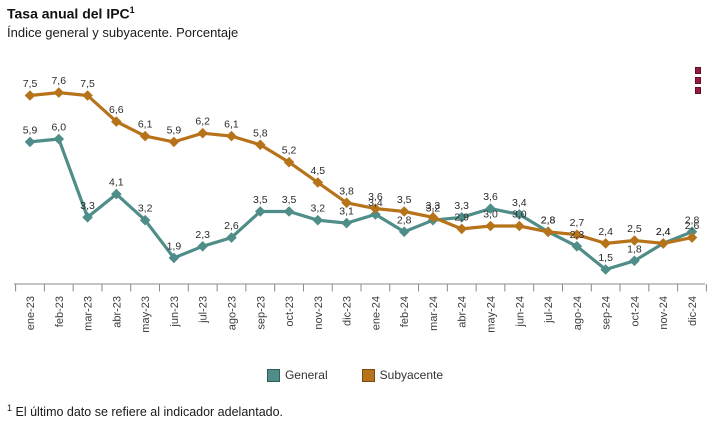  Describe the element at coordinates (60, 311) in the screenshot. I see `x-axis-label: feb-23` at that location.